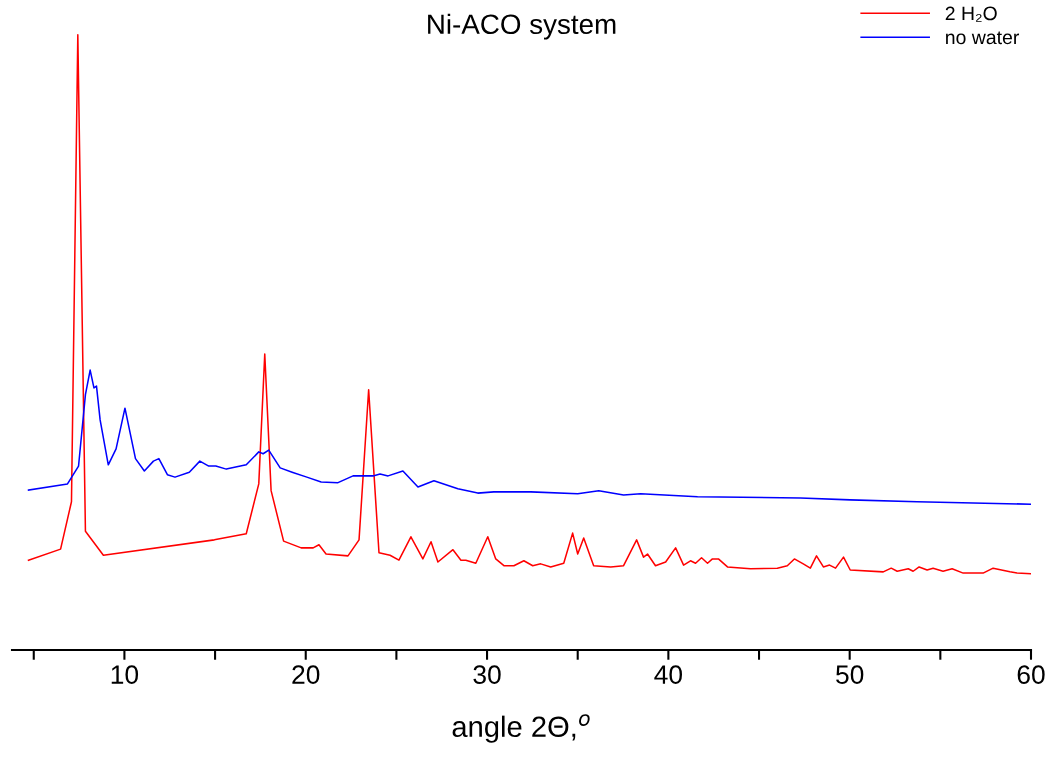 This screenshot has width=1052, height=761. Describe the element at coordinates (1031, 674) in the screenshot. I see `x-tick-label: 60` at that location.